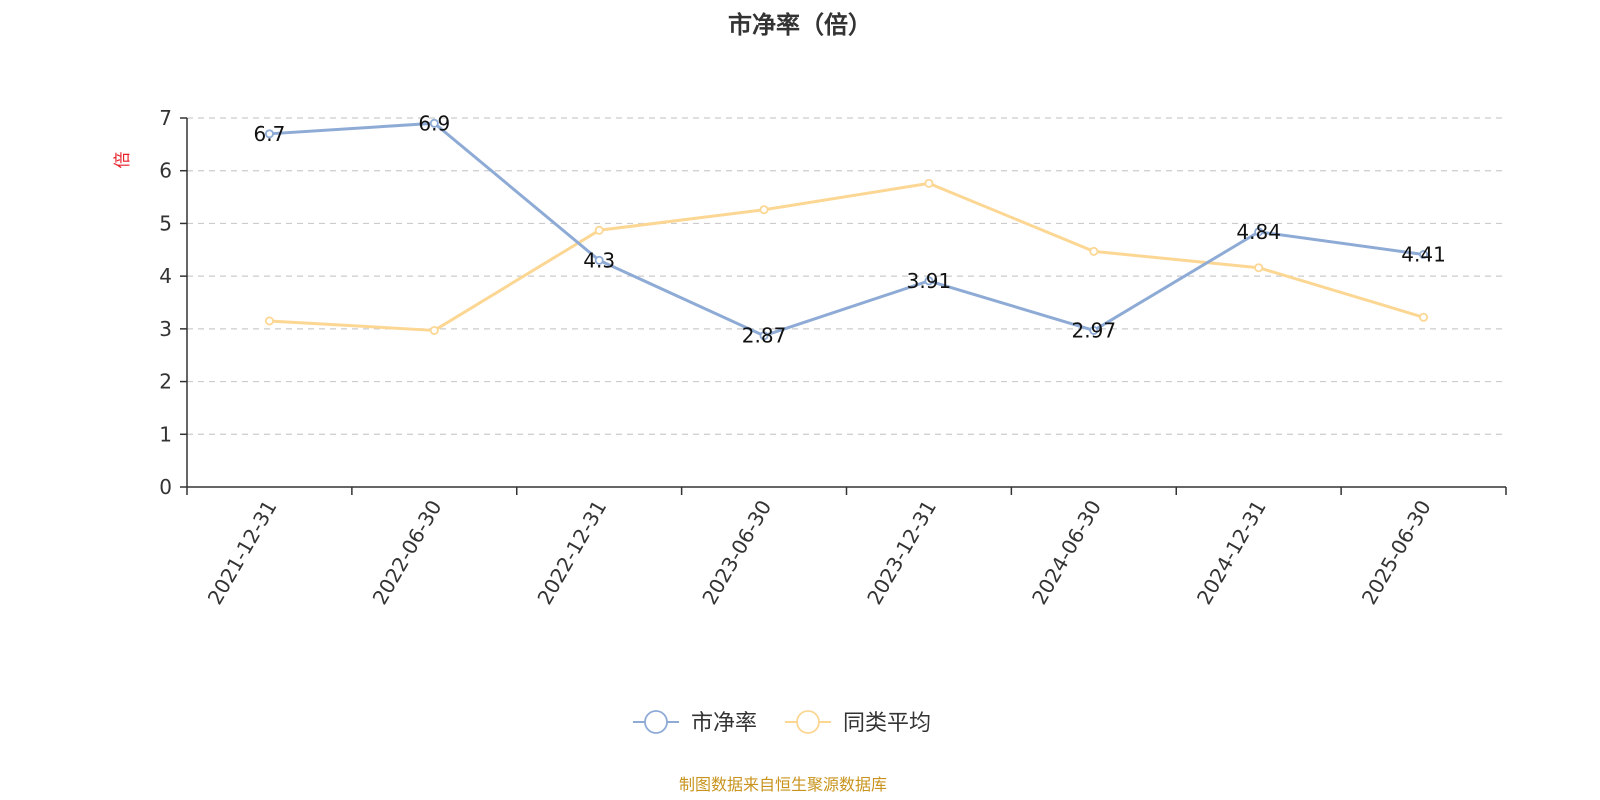 The width and height of the screenshot is (1600, 800). I want to click on data-label: 6.7, so click(270, 134).